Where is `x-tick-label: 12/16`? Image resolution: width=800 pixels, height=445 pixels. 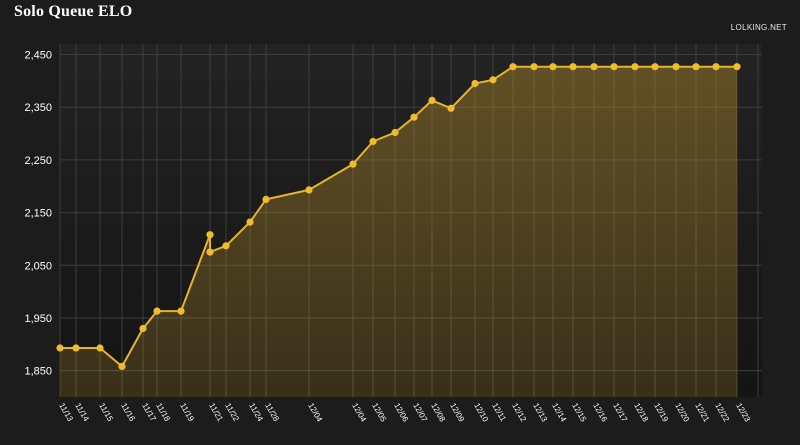 x-tick-label: 12/16 is located at coordinates (600, 413).